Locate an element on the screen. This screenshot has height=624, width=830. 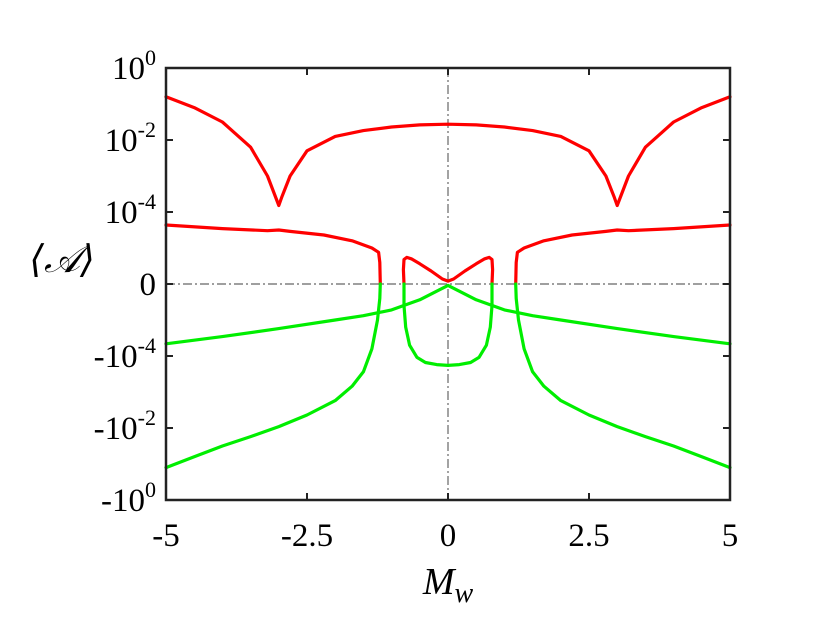
y-tick-label: -100 is located at coordinates (128, 498).